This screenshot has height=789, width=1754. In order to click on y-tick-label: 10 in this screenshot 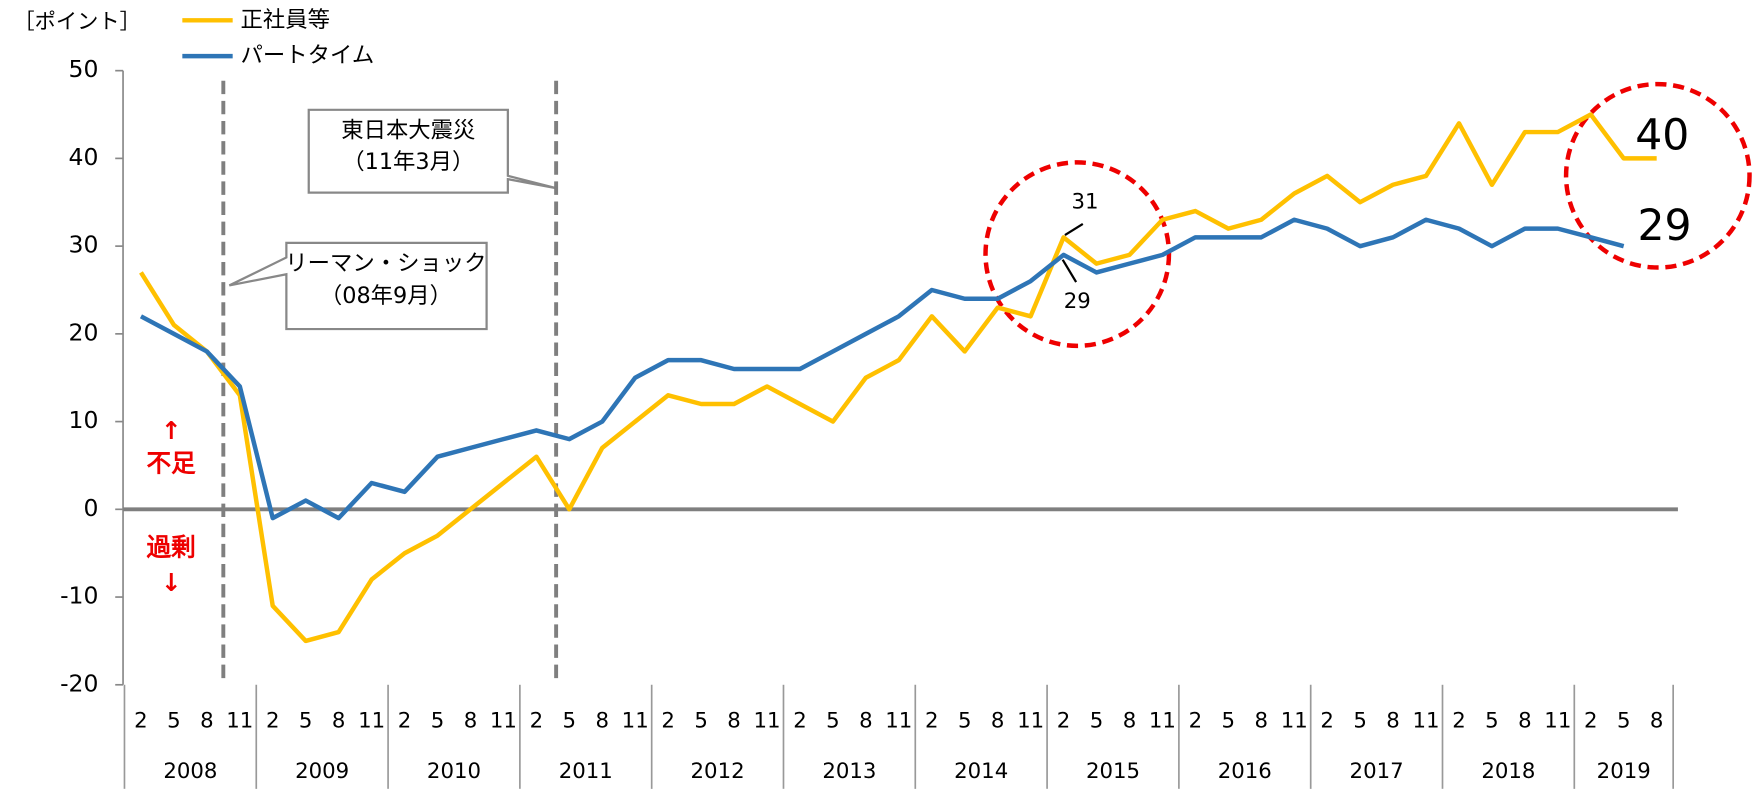, I will do `click(84, 420)`.